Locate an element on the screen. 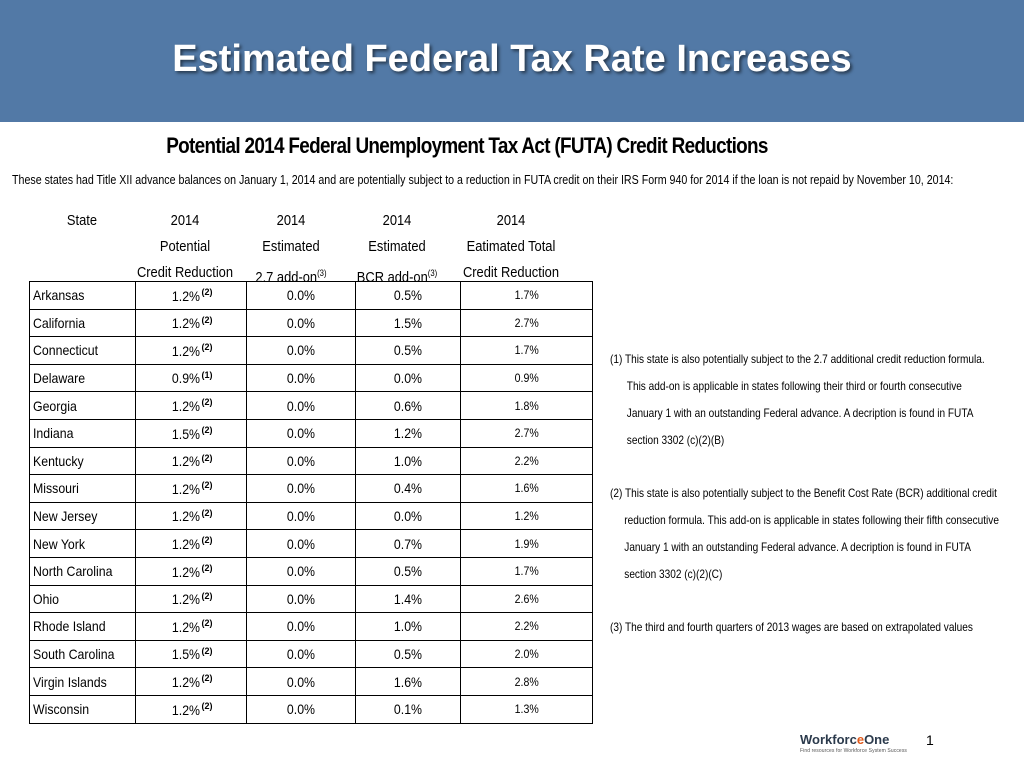 The image size is (1024, 768). table-row: Wisconsin 1.2% (2) 0.0% 0.1% 1.3% is located at coordinates (311, 709).